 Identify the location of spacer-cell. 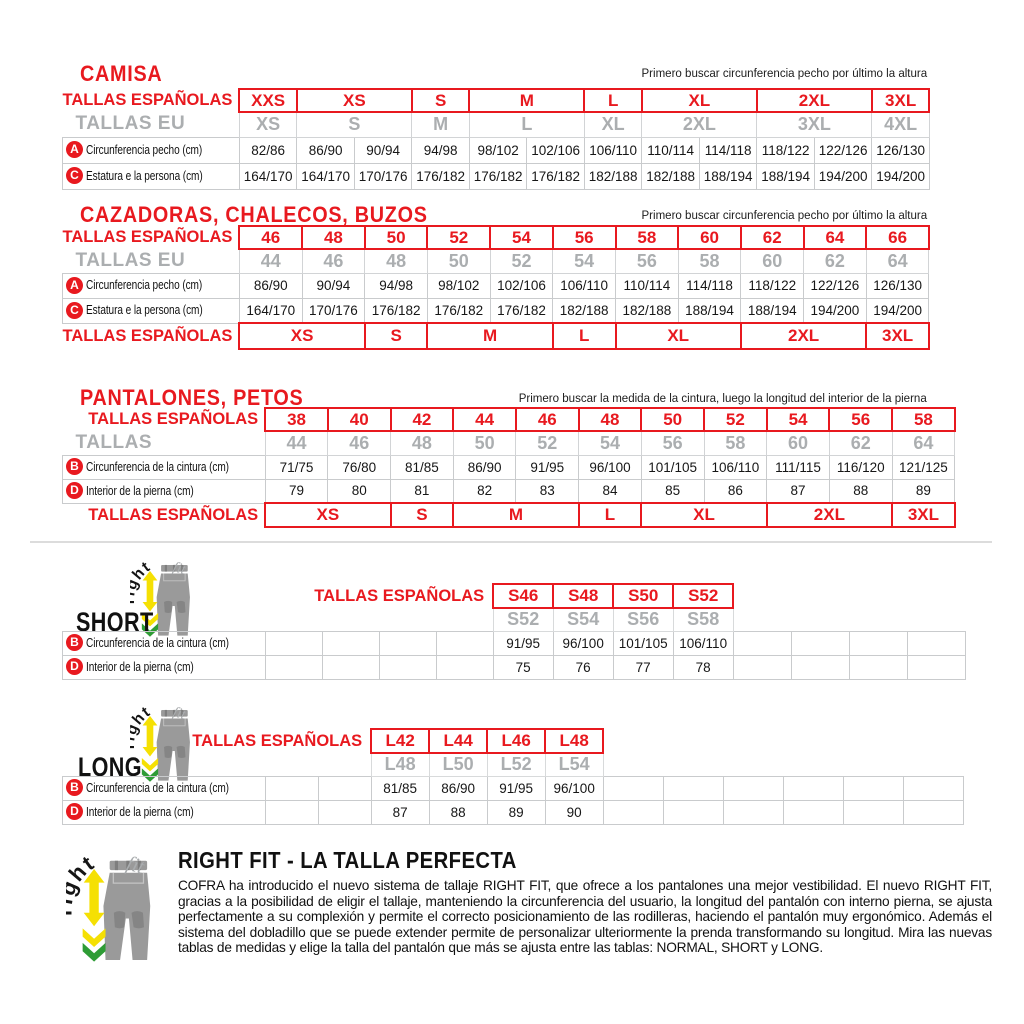
(849, 619).